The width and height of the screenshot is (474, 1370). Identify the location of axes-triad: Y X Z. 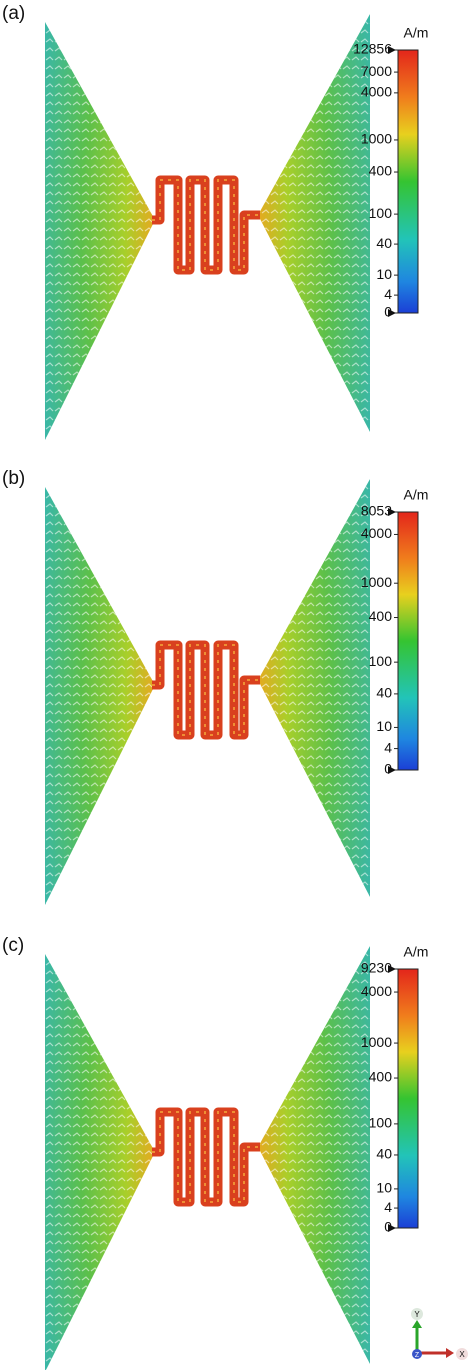
(439, 1334).